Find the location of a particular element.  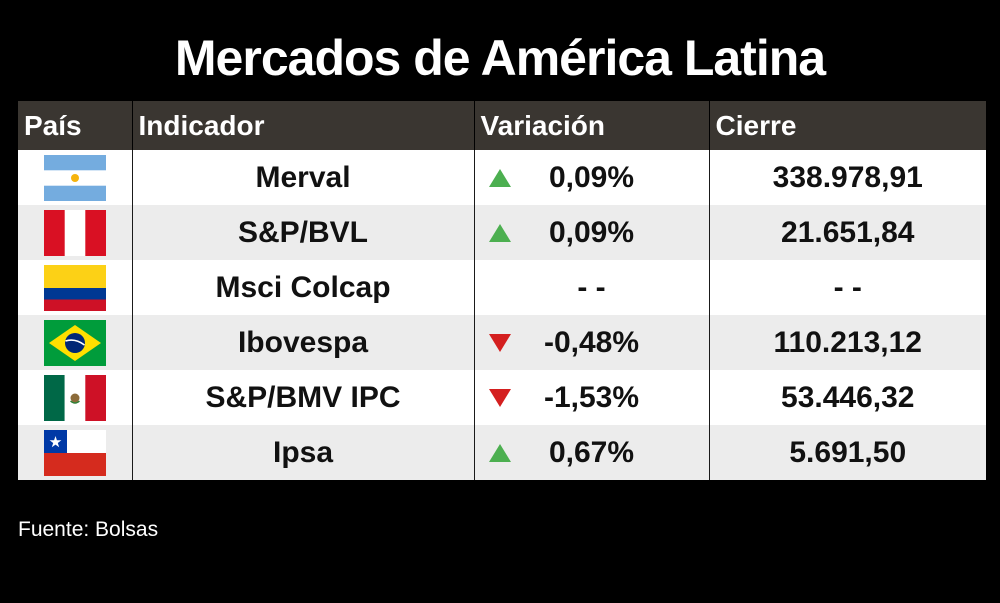

variation-value: -0,48% is located at coordinates (591, 342).